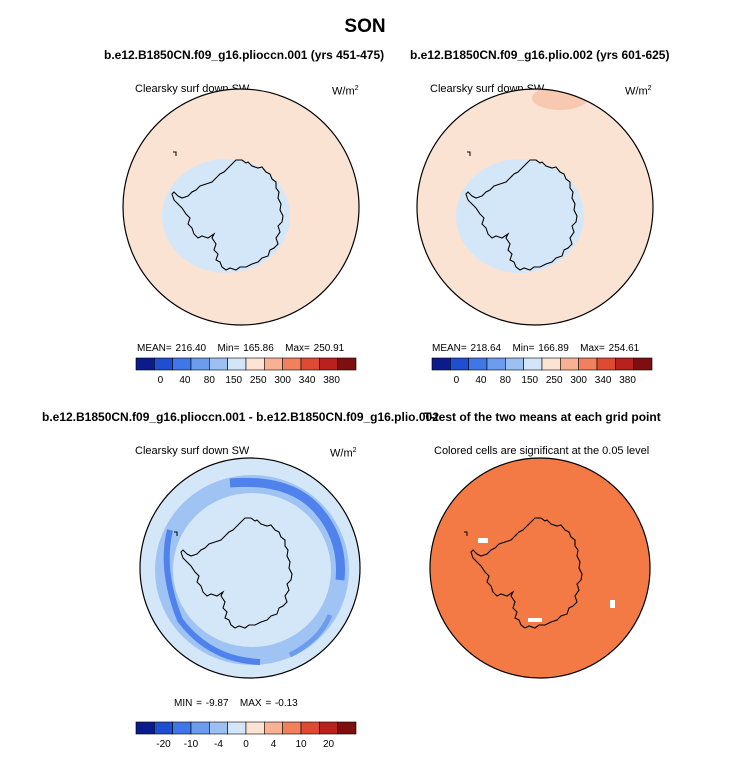 Image resolution: width=730 pixels, height=782 pixels. I want to click on panel3-units: W/m2, so click(343, 453).